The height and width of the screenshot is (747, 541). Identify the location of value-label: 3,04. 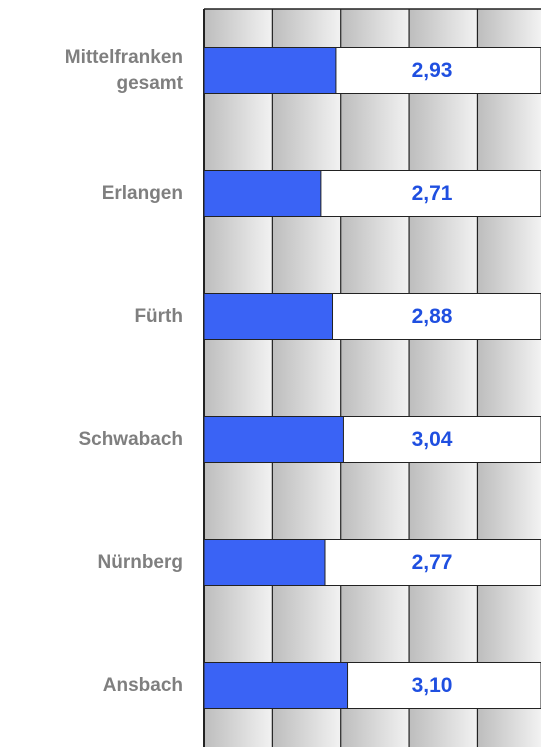
(432, 439).